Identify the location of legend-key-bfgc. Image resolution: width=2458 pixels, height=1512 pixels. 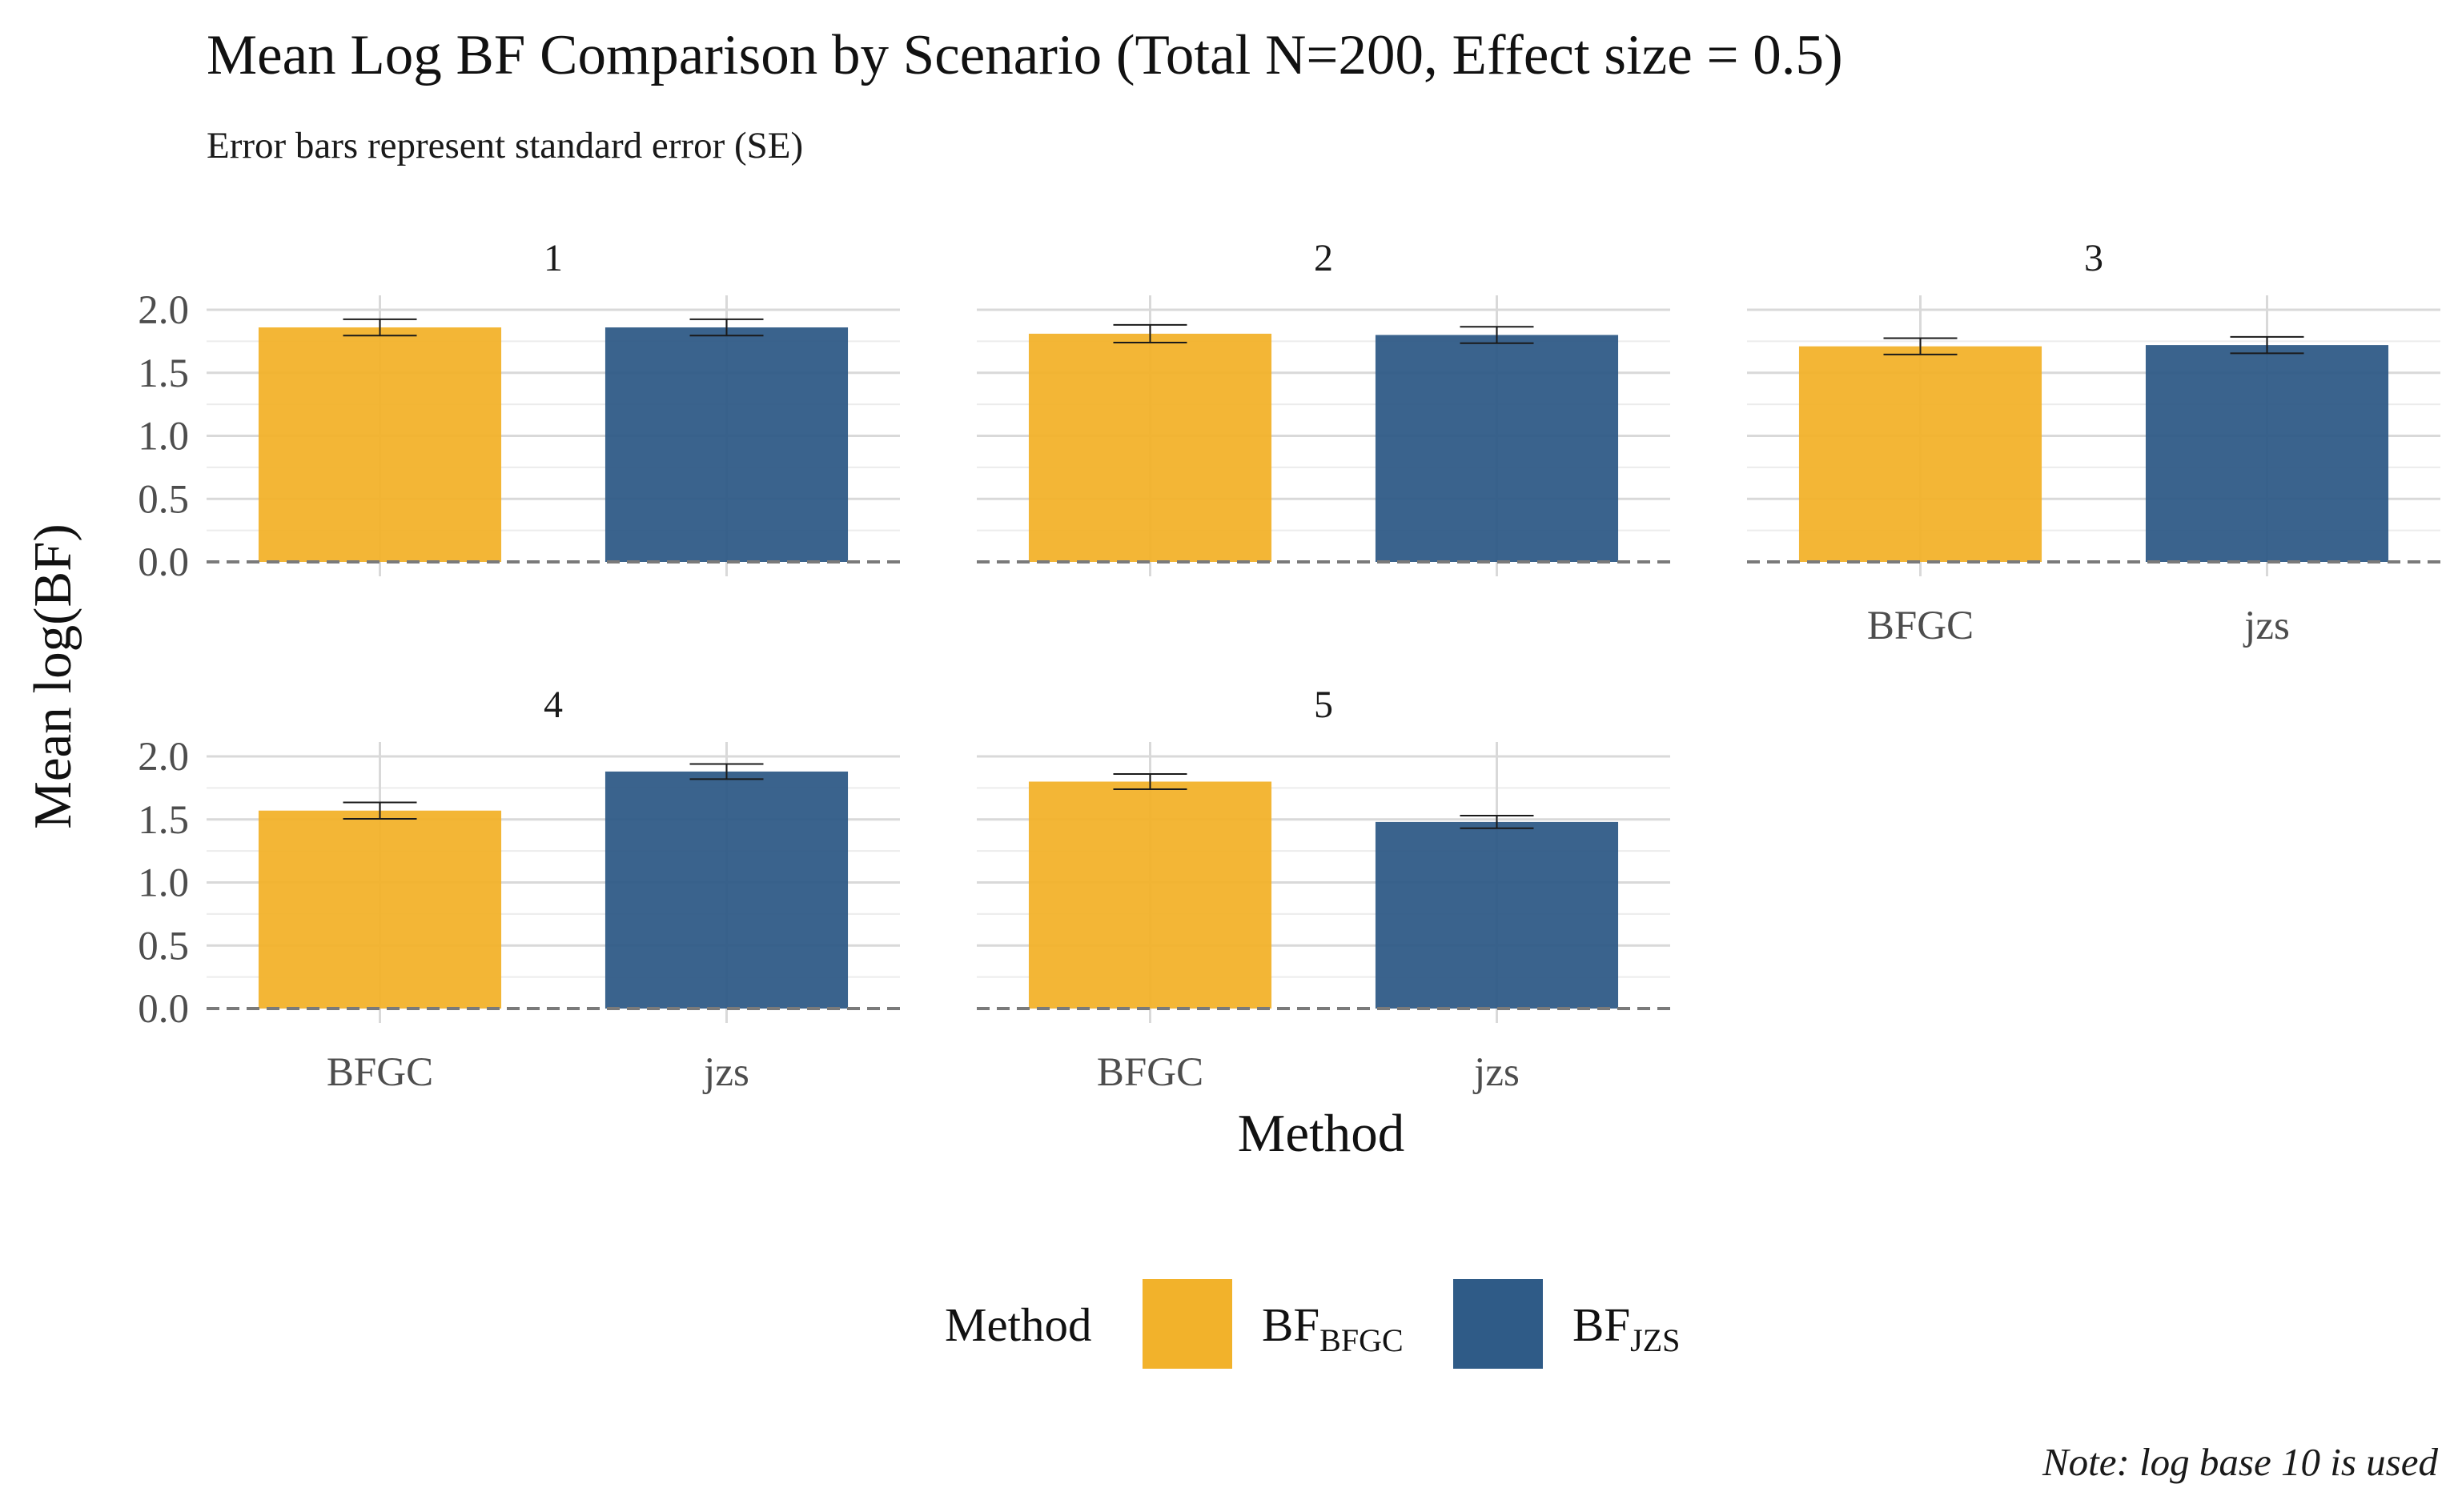
(1187, 1324).